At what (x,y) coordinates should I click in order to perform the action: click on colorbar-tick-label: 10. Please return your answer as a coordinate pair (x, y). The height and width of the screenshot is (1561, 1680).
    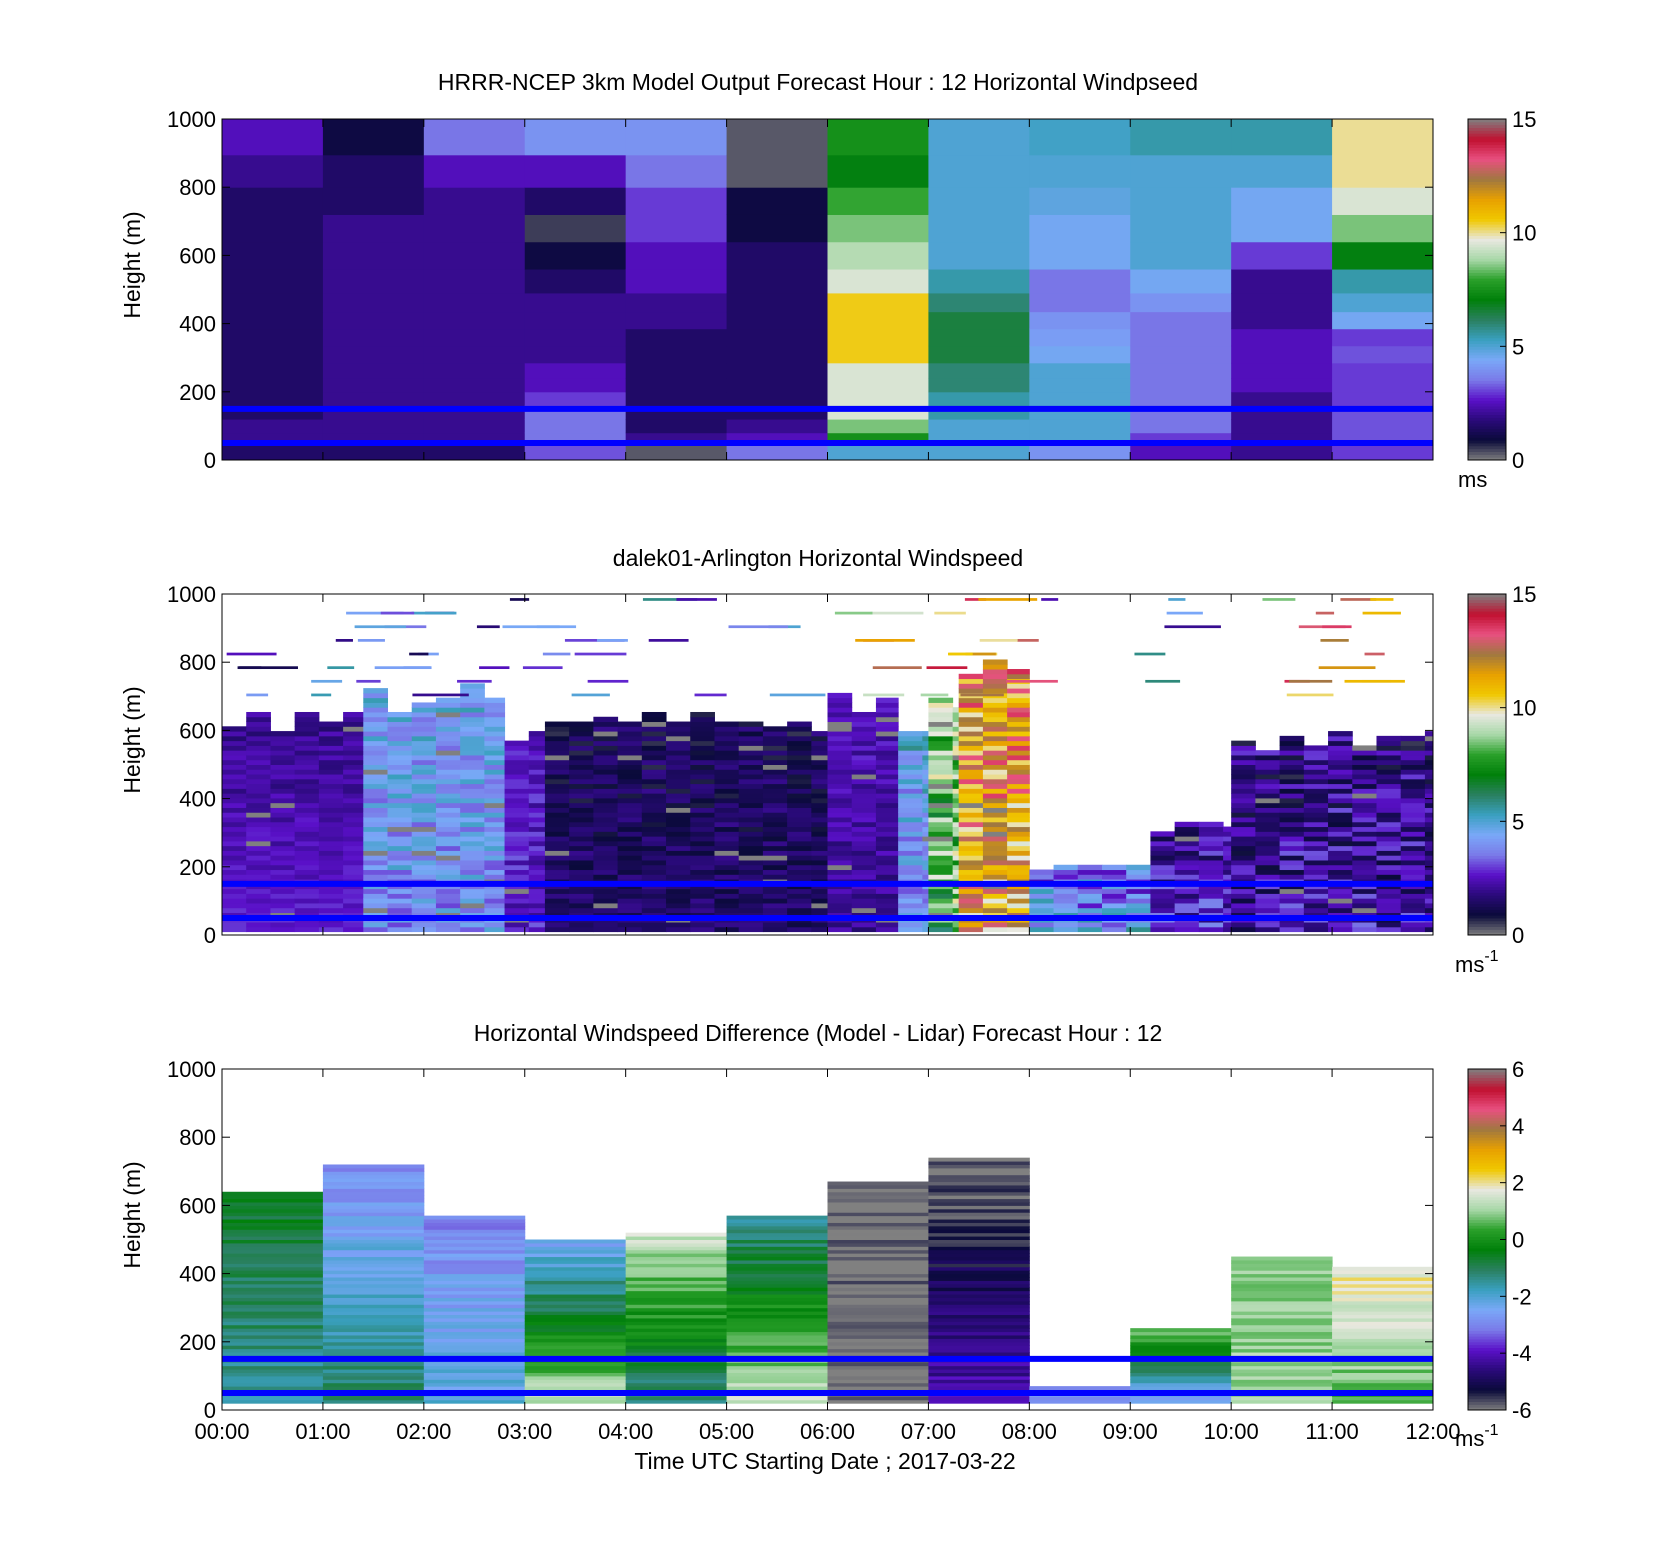
    Looking at the image, I should click on (1524, 708).